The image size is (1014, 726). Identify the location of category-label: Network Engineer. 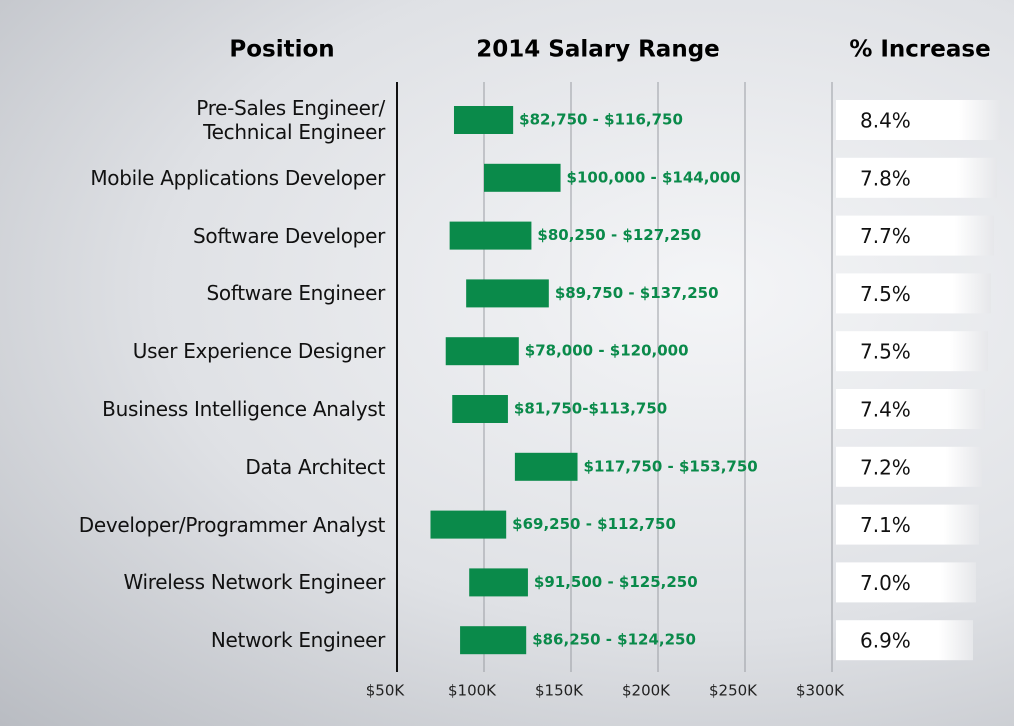
(297, 640).